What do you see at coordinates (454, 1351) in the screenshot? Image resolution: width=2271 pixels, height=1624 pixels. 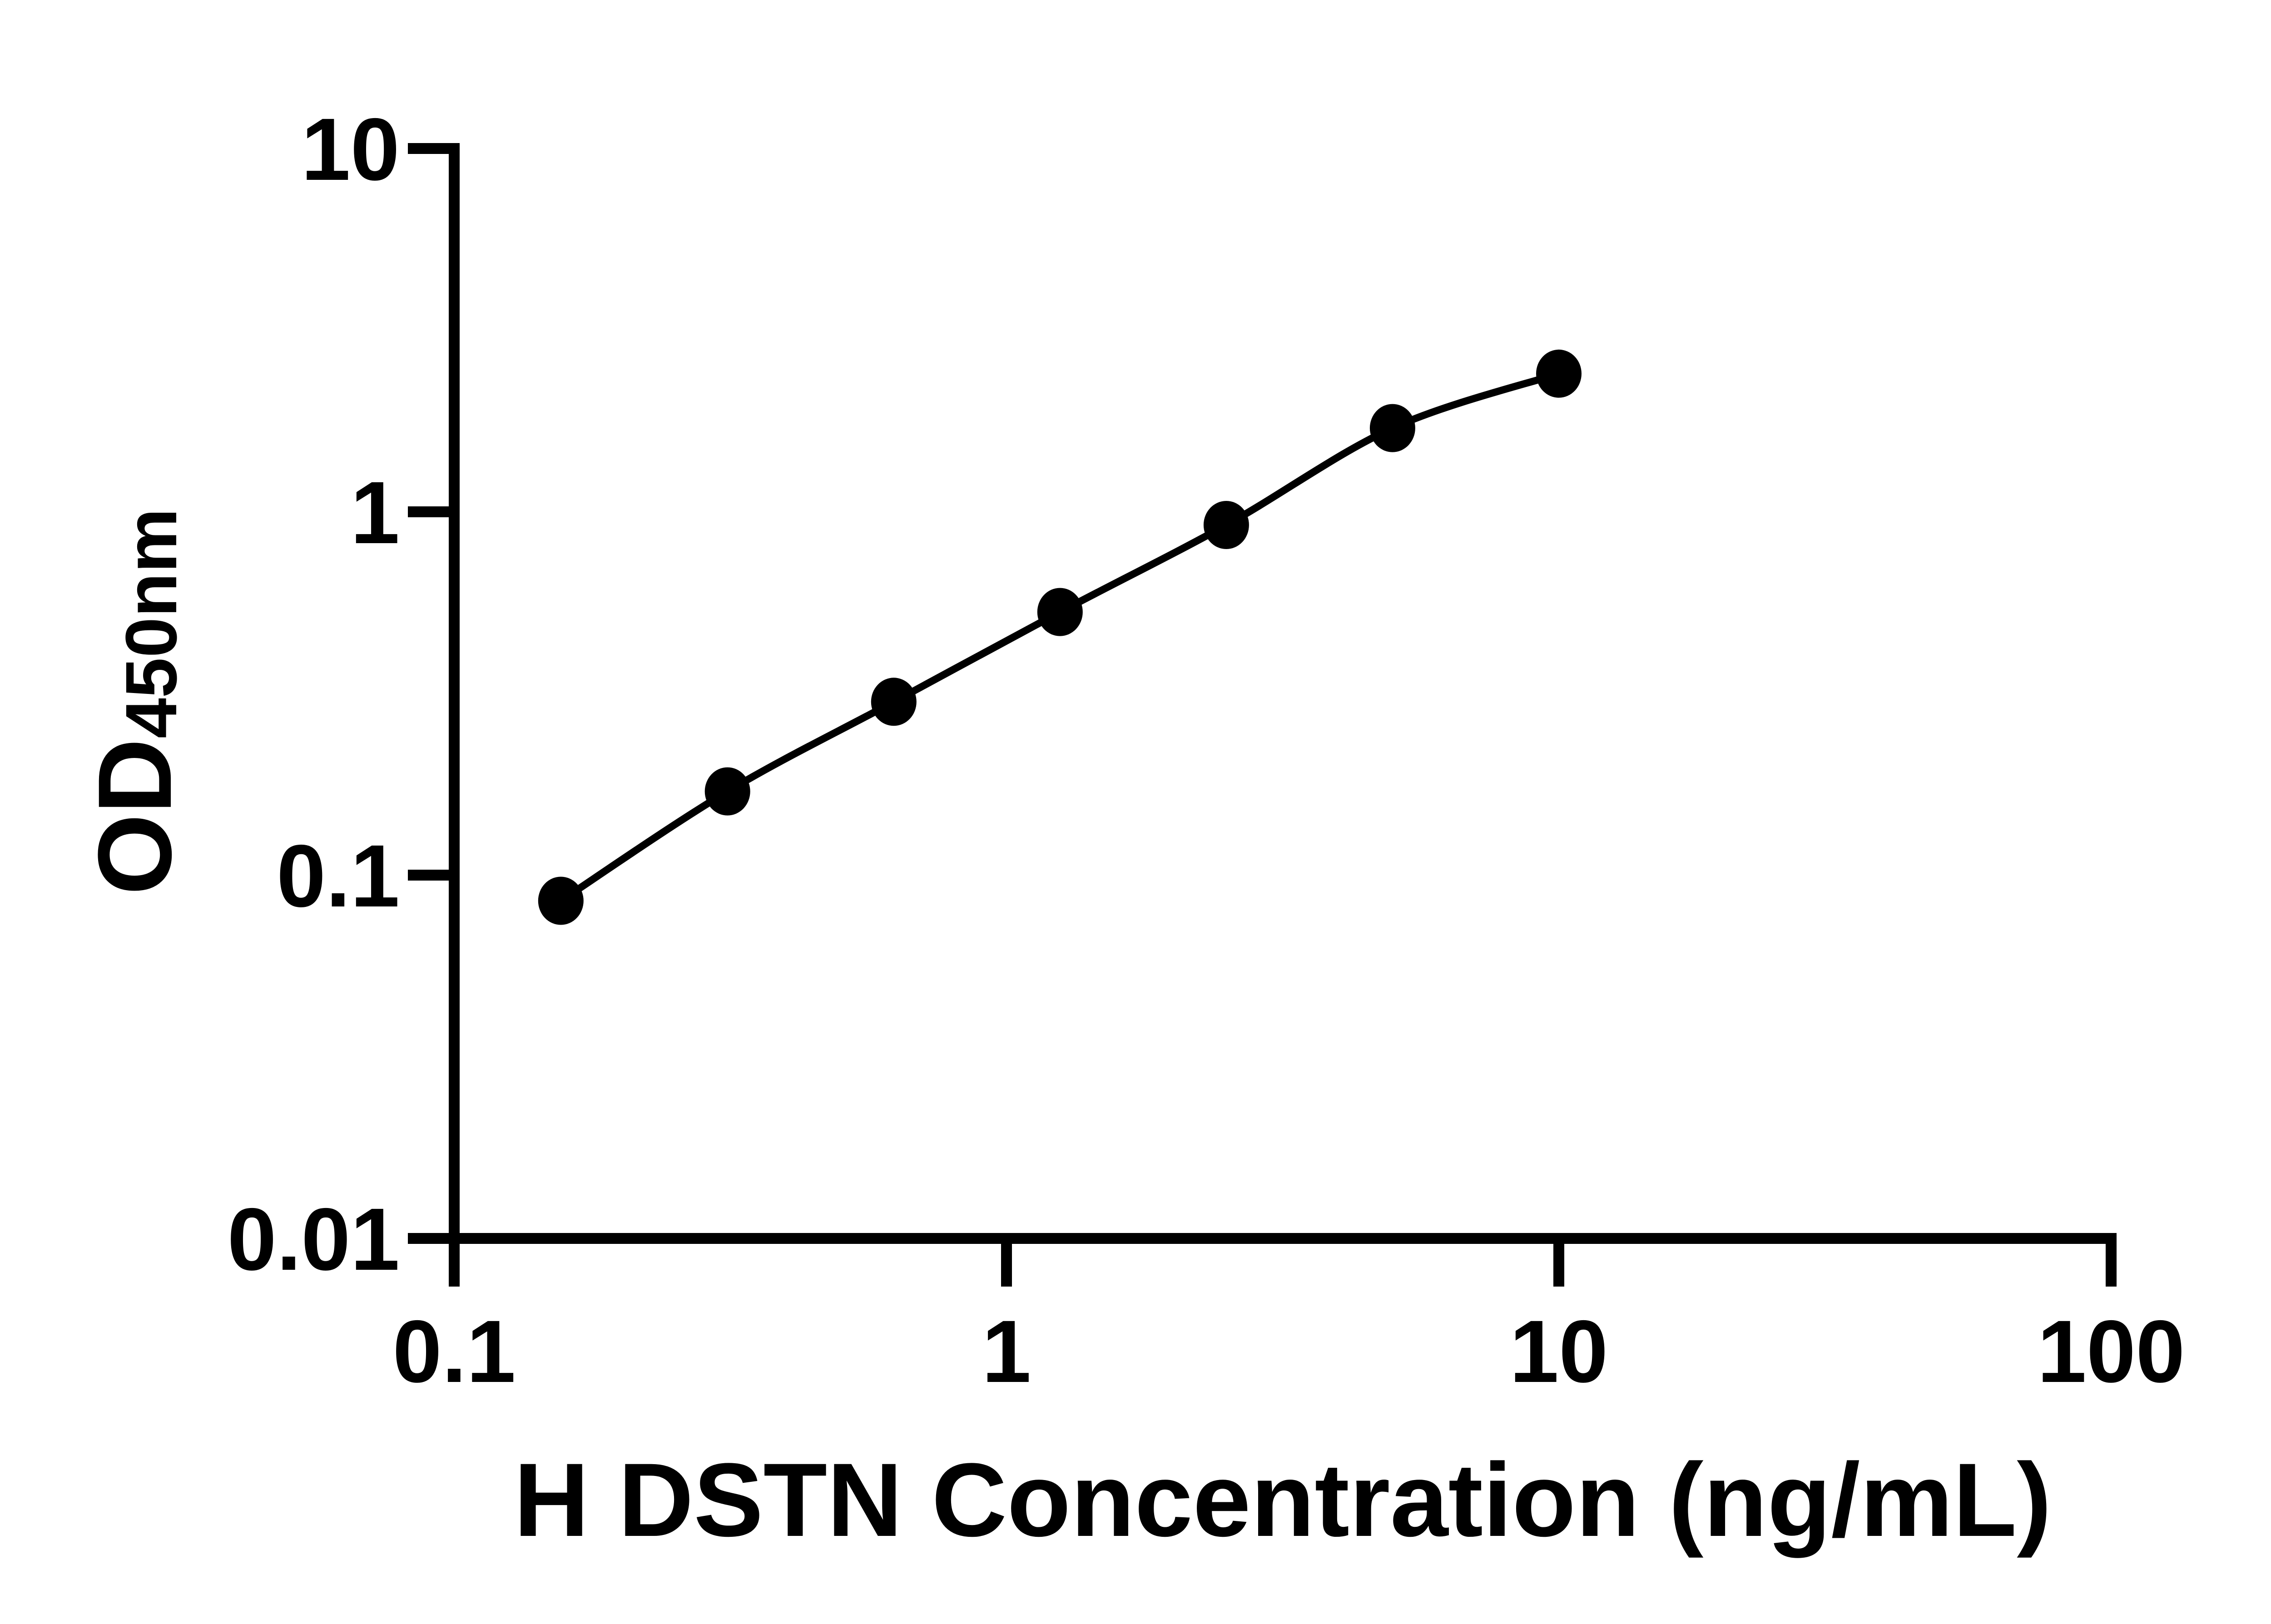 I see `x-tick-label-0.1: 0.1` at bounding box center [454, 1351].